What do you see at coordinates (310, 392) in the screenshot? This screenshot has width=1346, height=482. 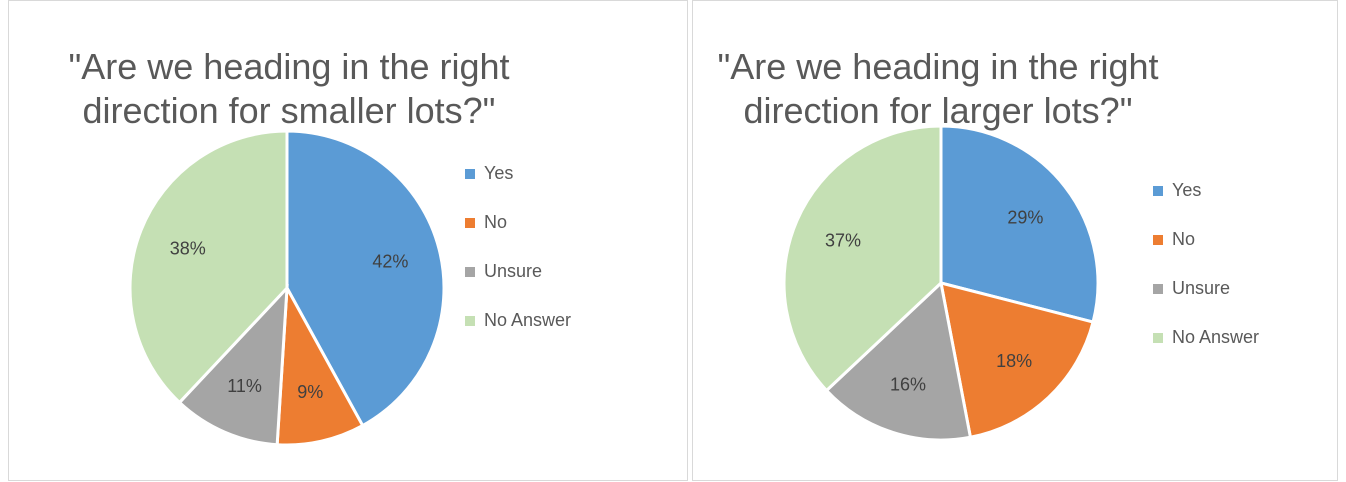 I see `data-label: 9%` at bounding box center [310, 392].